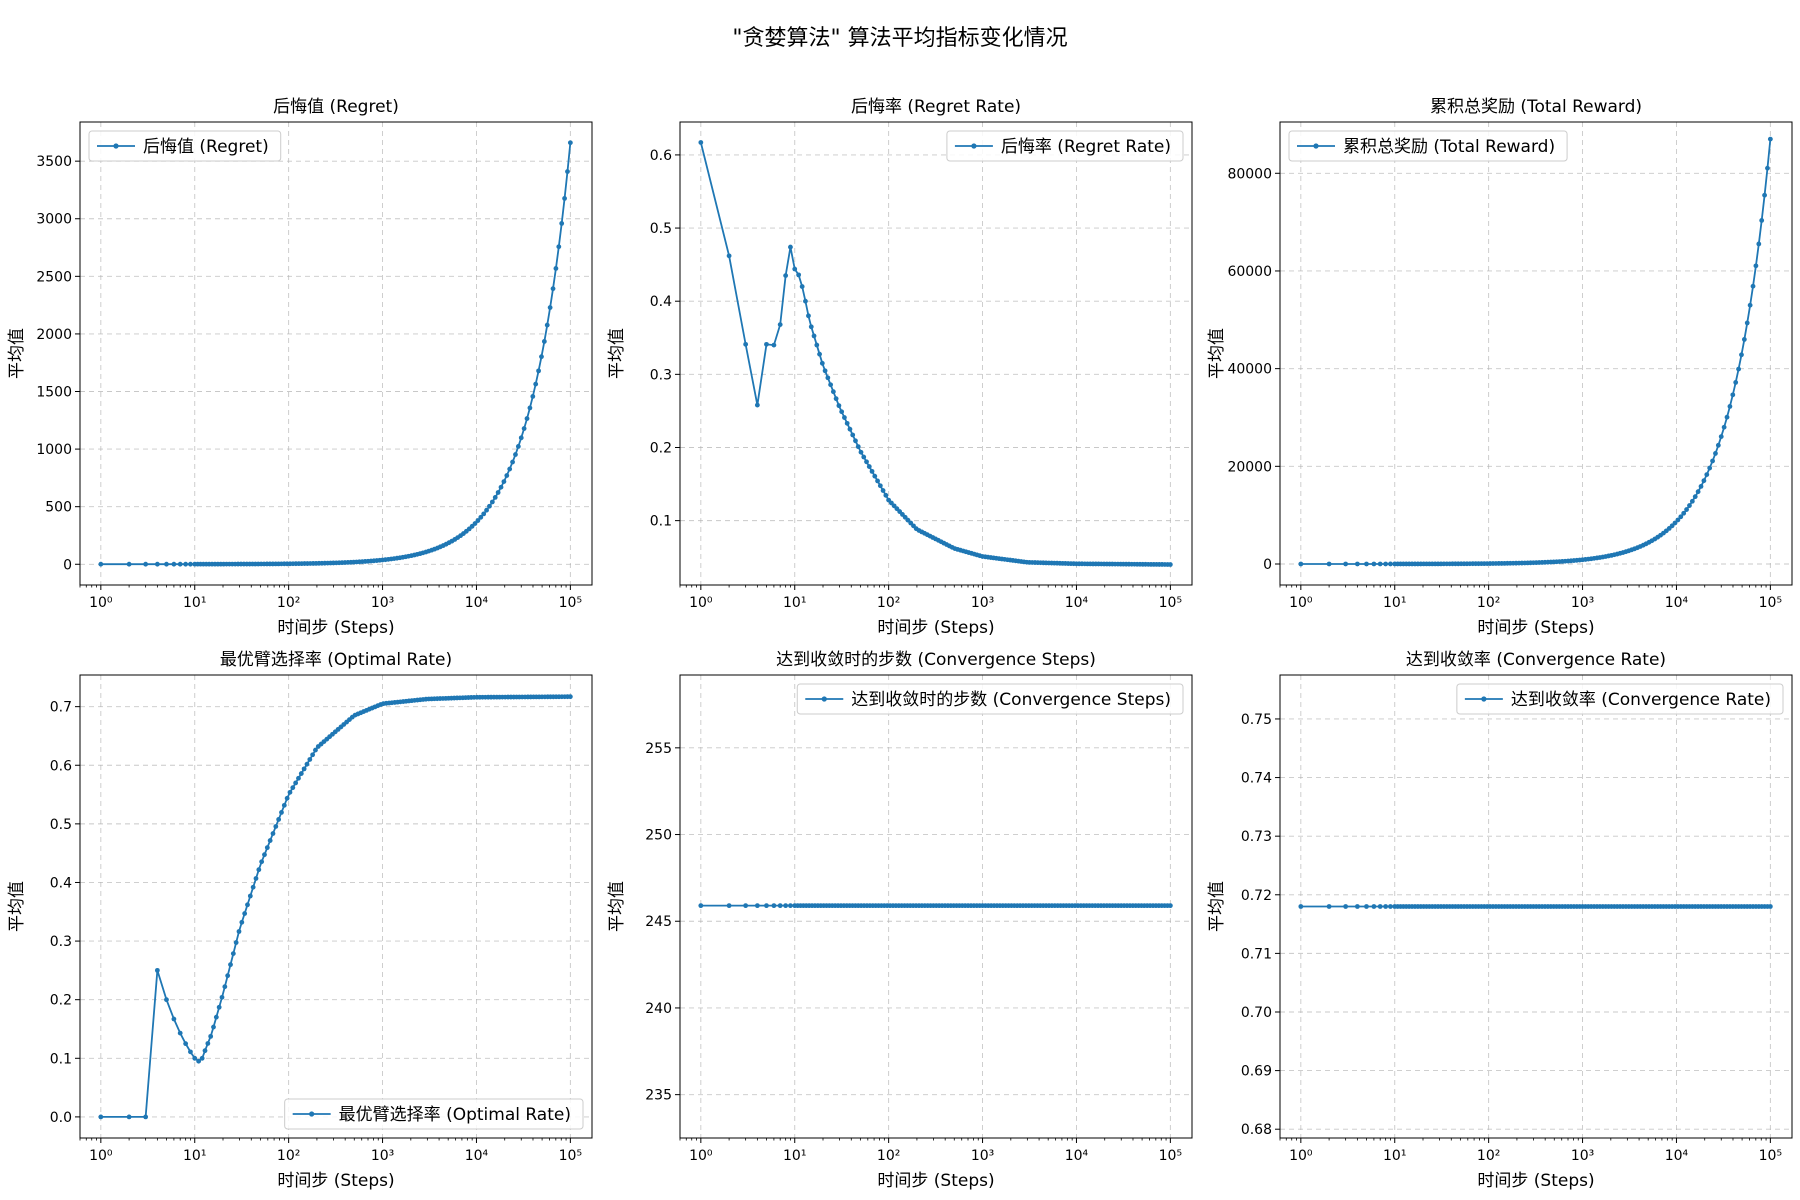 This screenshot has height=1200, width=1800. Describe the element at coordinates (661, 375) in the screenshot. I see `y-tick-label: 0.3` at that location.